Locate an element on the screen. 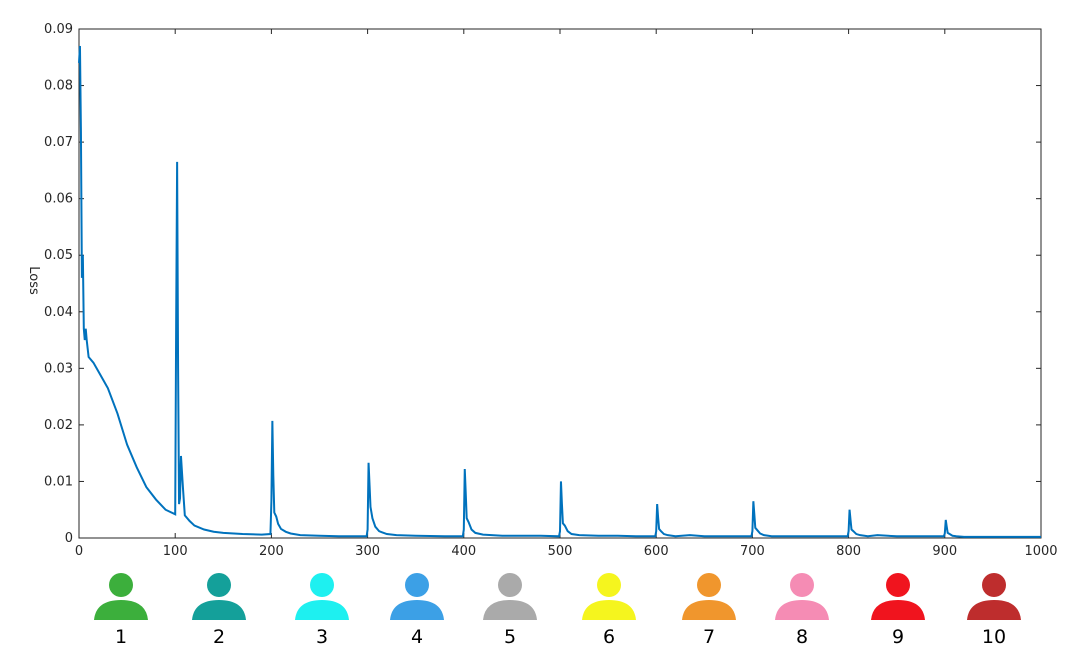 The height and width of the screenshot is (645, 1072). user-number-label: 5 is located at coordinates (510, 635).